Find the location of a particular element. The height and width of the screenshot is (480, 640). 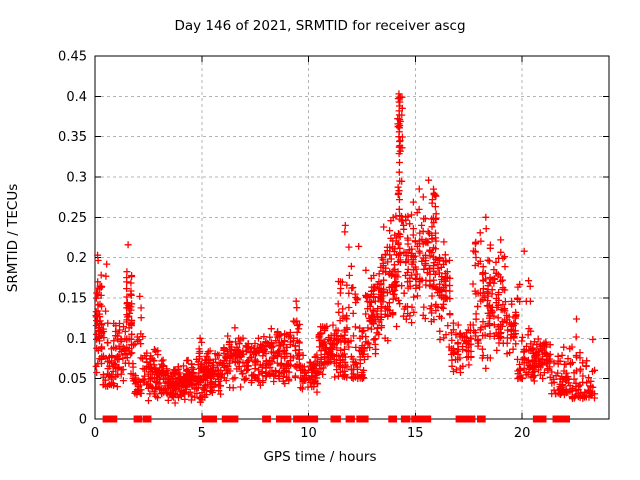

x-axis-label: GPS time / hours is located at coordinates (319, 457).